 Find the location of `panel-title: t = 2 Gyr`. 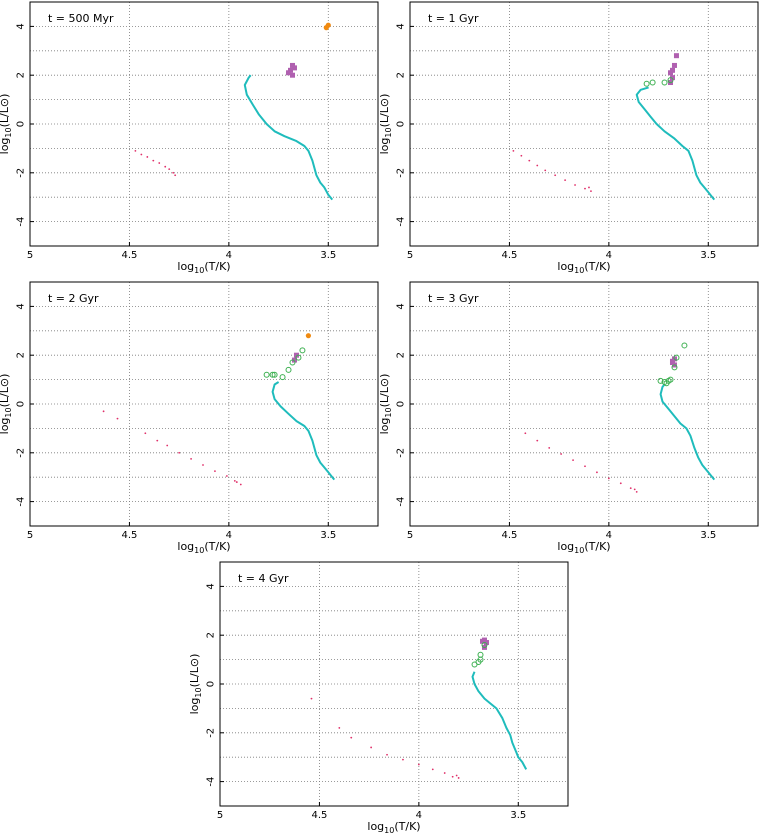

panel-title: t = 2 Gyr is located at coordinates (73, 298).